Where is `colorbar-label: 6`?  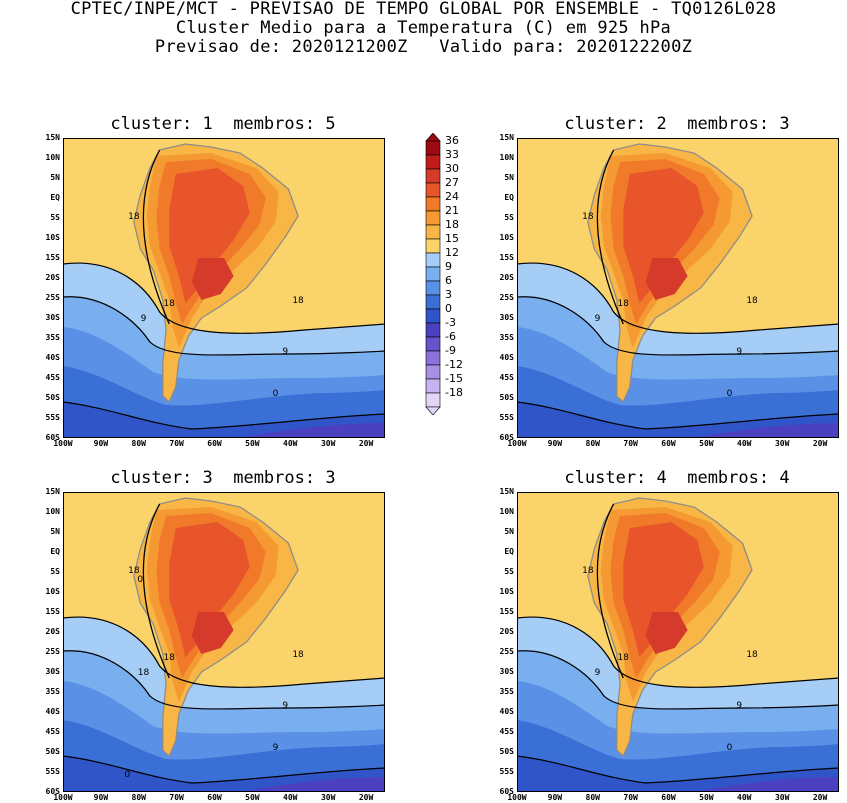 colorbar-label: 6 is located at coordinates (448, 280).